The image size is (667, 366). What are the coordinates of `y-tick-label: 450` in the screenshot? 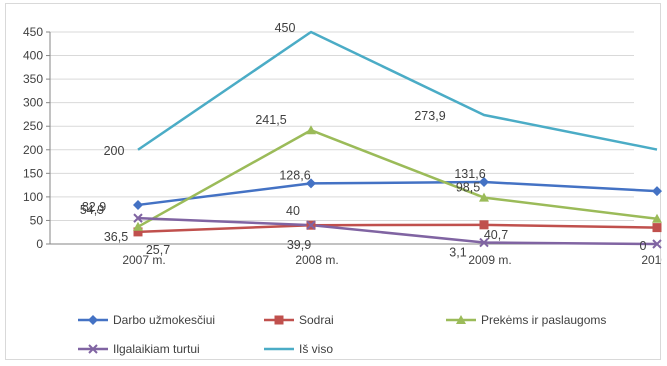 It's located at (33, 32).